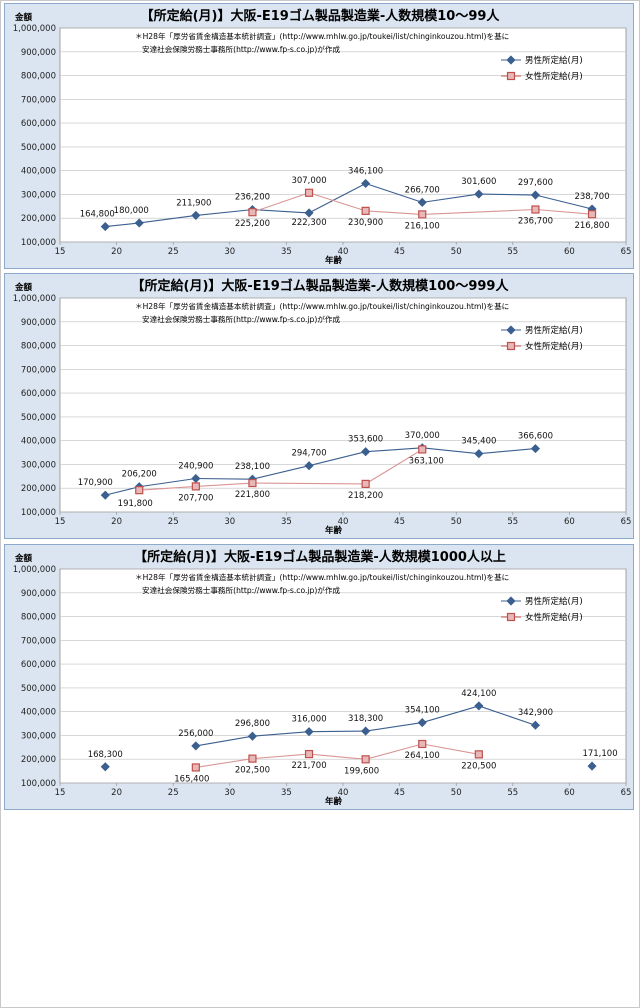  Describe the element at coordinates (535, 183) in the screenshot. I see `data-label: 297,600` at that location.